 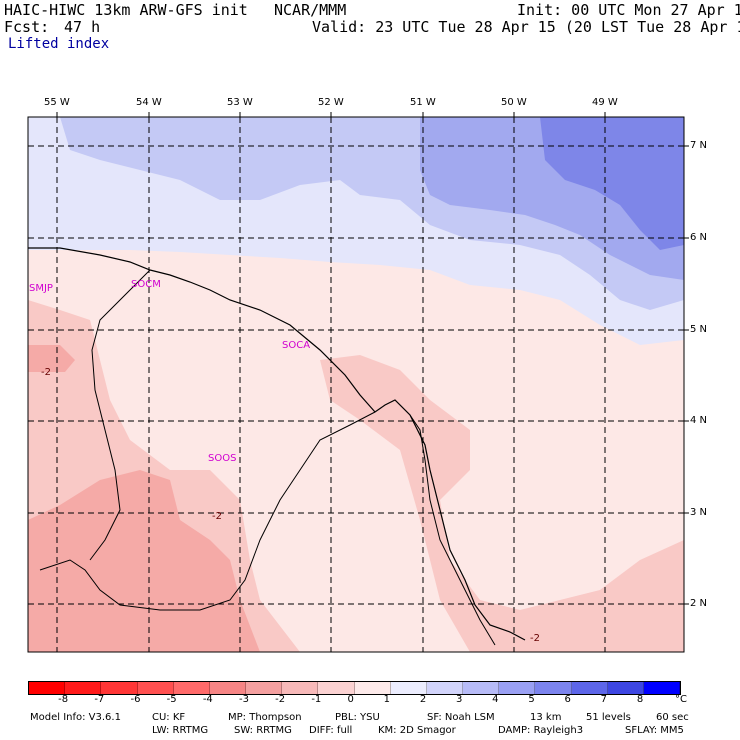 What do you see at coordinates (357, 717) in the screenshot?
I see `footer-pbl: PBL: YSU` at bounding box center [357, 717].